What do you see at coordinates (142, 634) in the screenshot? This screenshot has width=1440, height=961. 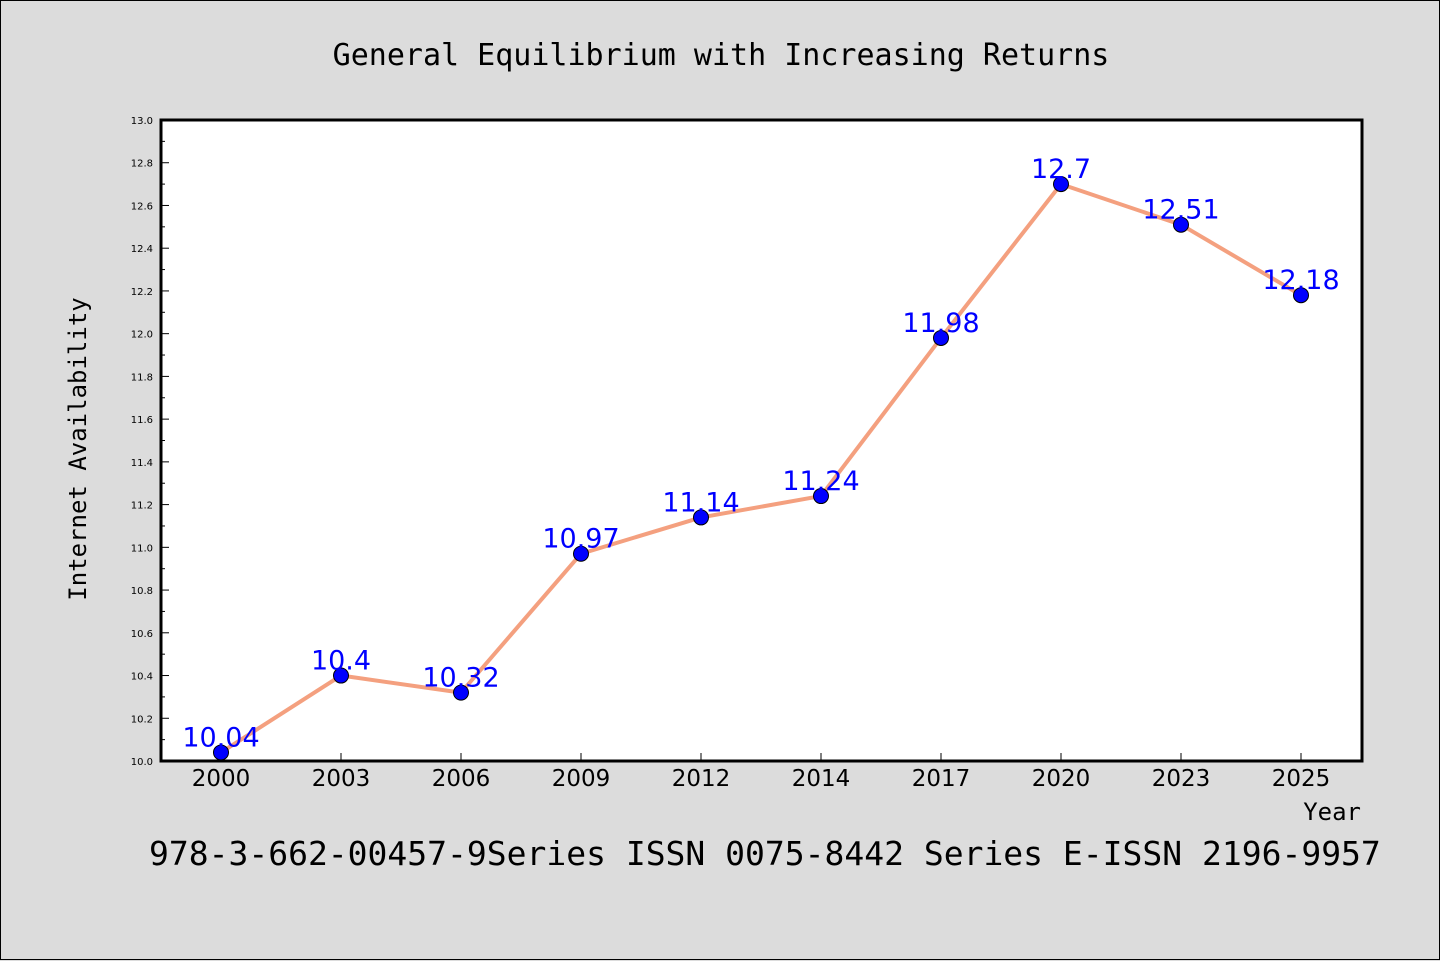 I see `y-tick-label: 10.6` at bounding box center [142, 634].